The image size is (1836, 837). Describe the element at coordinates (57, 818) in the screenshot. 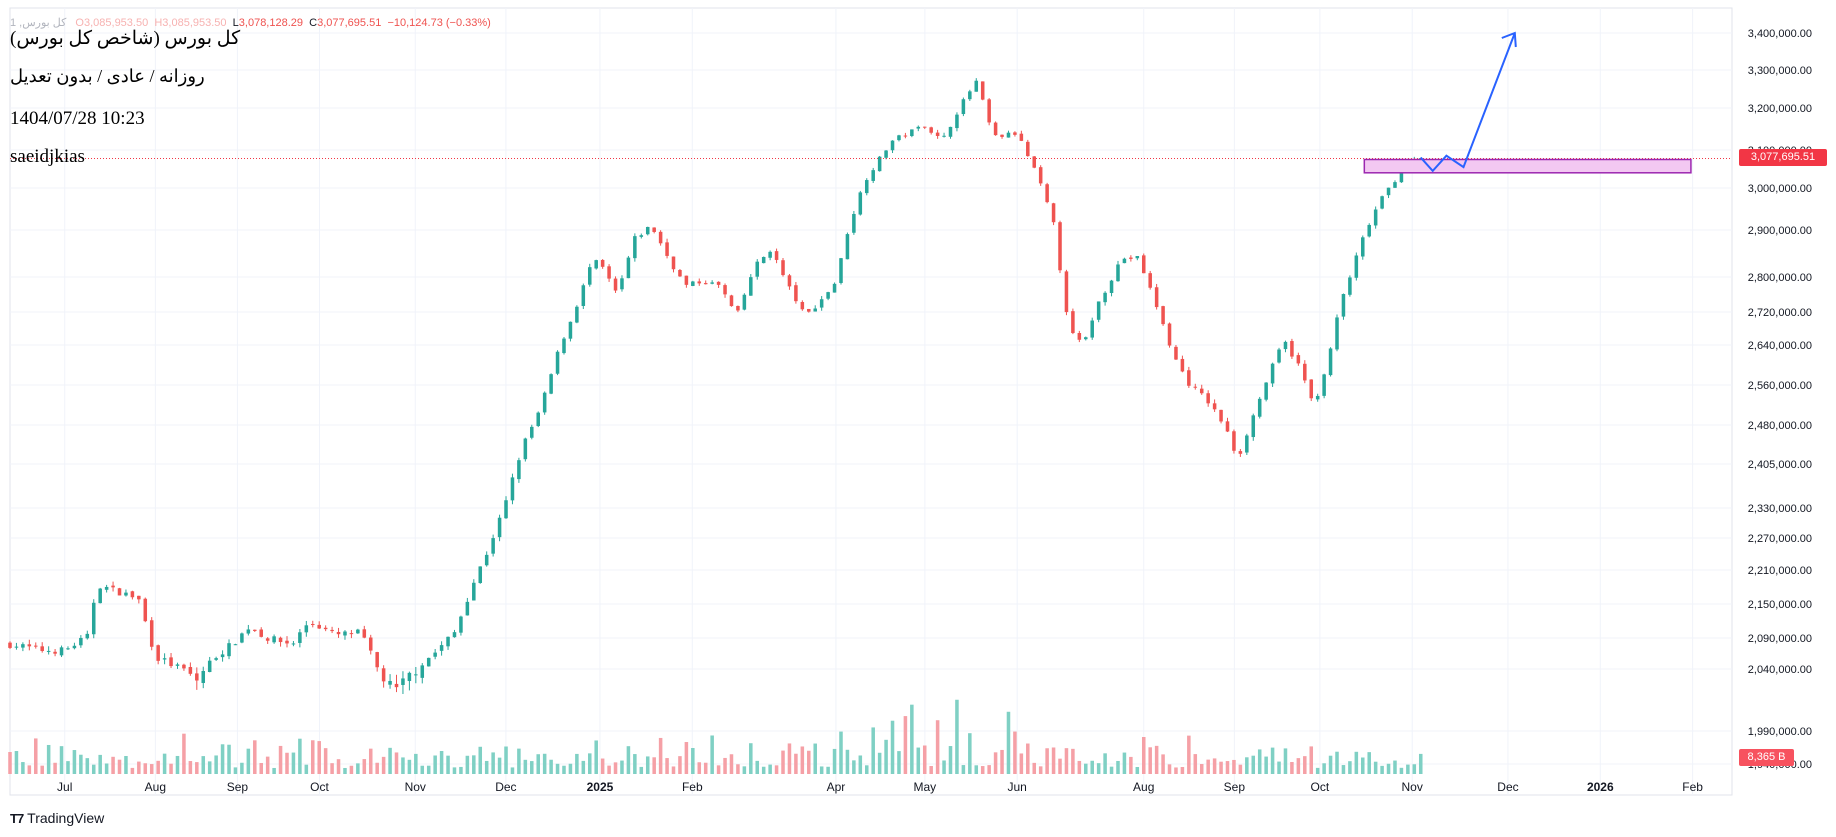

I see `tradingview-logo: T7 TradingView` at that location.